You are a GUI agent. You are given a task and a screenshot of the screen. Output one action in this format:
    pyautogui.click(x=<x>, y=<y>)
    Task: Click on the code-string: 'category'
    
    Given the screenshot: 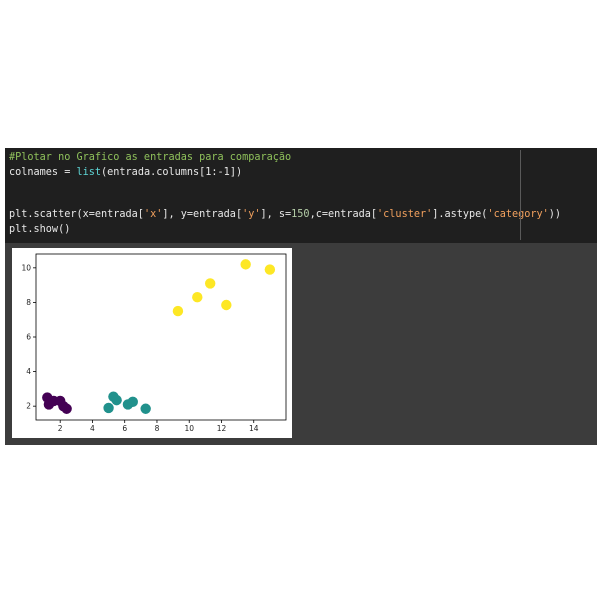 What is the action you would take?
    pyautogui.click(x=518, y=214)
    